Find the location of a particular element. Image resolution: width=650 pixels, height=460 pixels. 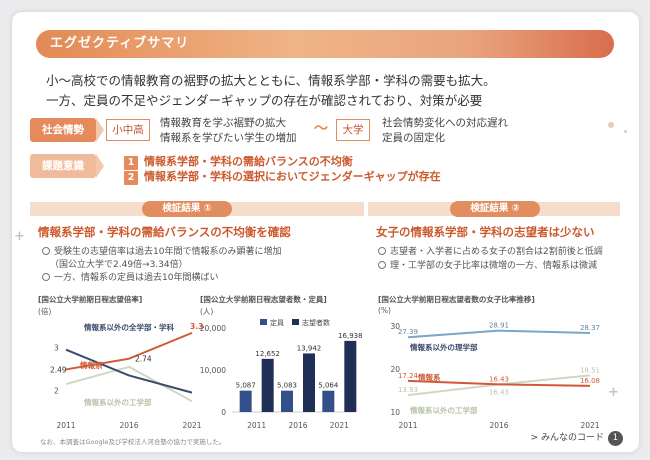

finding-1-bullet-1: 受験生の志望倍率は過去10年間で情報系のみ顕著に増加 is located at coordinates (161, 252).